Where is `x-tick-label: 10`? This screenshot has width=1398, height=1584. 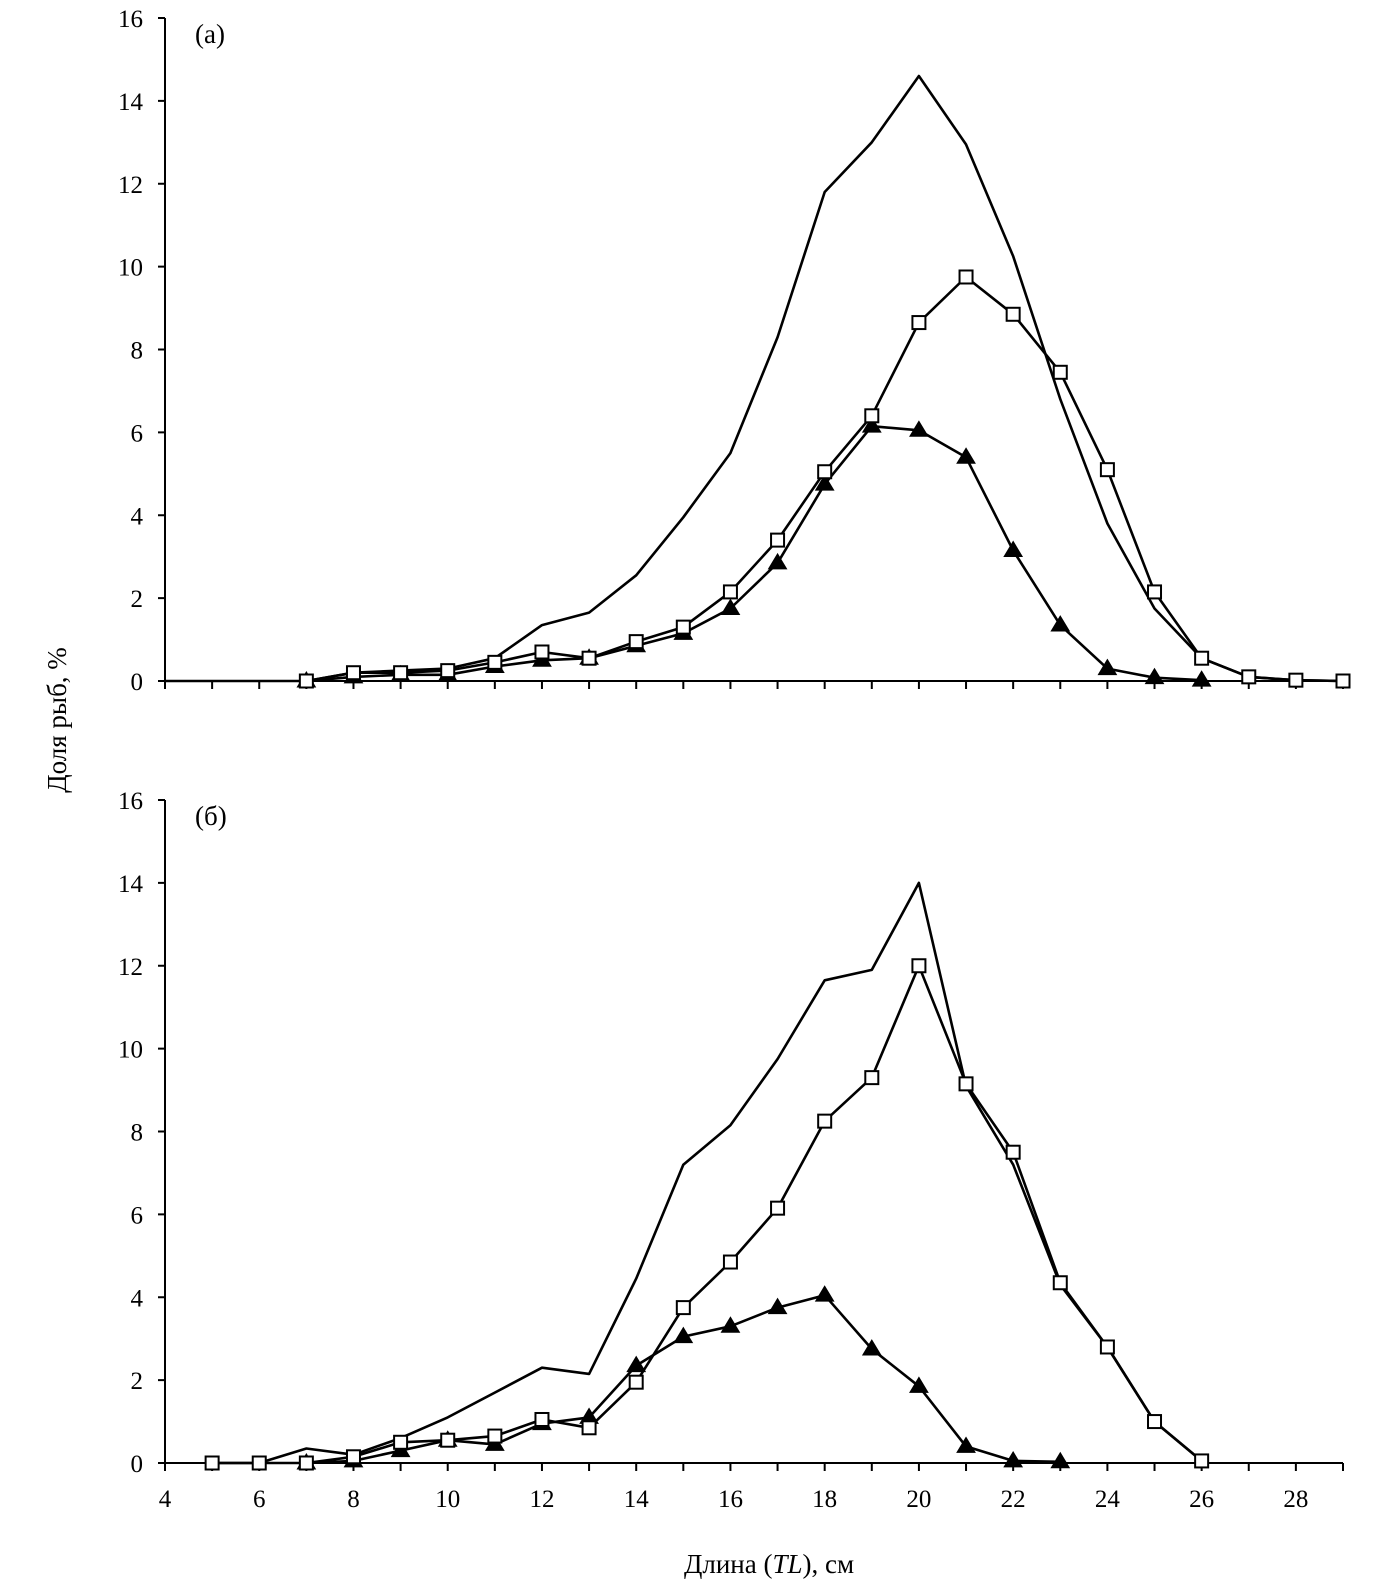
x-tick-label: 10 is located at coordinates (447, 1499).